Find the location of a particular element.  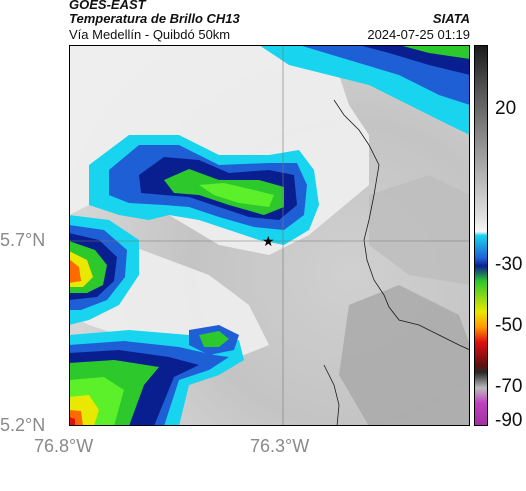

area-subtitle: Vía Medellín - Quibdó 50km is located at coordinates (150, 34).